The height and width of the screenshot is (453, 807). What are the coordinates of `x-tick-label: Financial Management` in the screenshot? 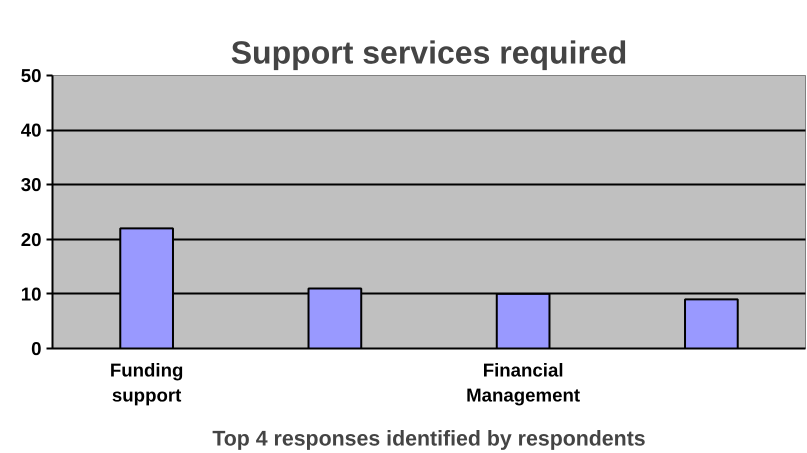 It's located at (523, 383).